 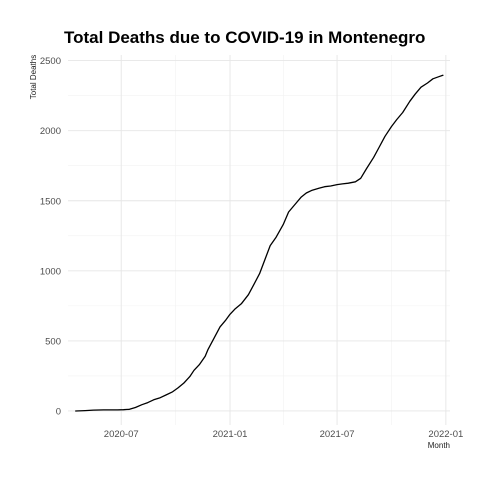 I want to click on x-axis-tick-labels: 2020-07 2021-01 2021-07 2022-01, so click(x=284, y=434).